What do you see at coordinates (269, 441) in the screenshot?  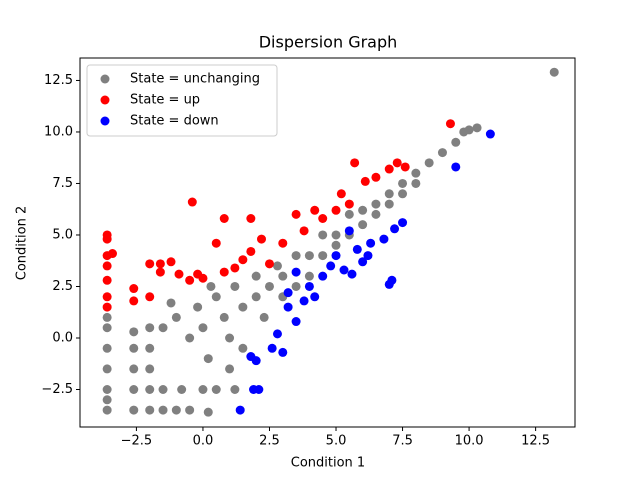 I see `x-tick-label: 2.5` at bounding box center [269, 441].